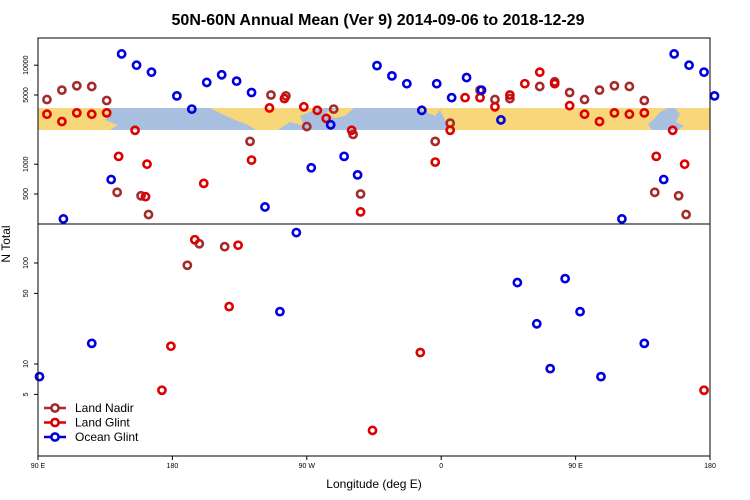 The height and width of the screenshot is (500, 750). What do you see at coordinates (102, 423) in the screenshot?
I see `legend-label: Land Glint` at bounding box center [102, 423].